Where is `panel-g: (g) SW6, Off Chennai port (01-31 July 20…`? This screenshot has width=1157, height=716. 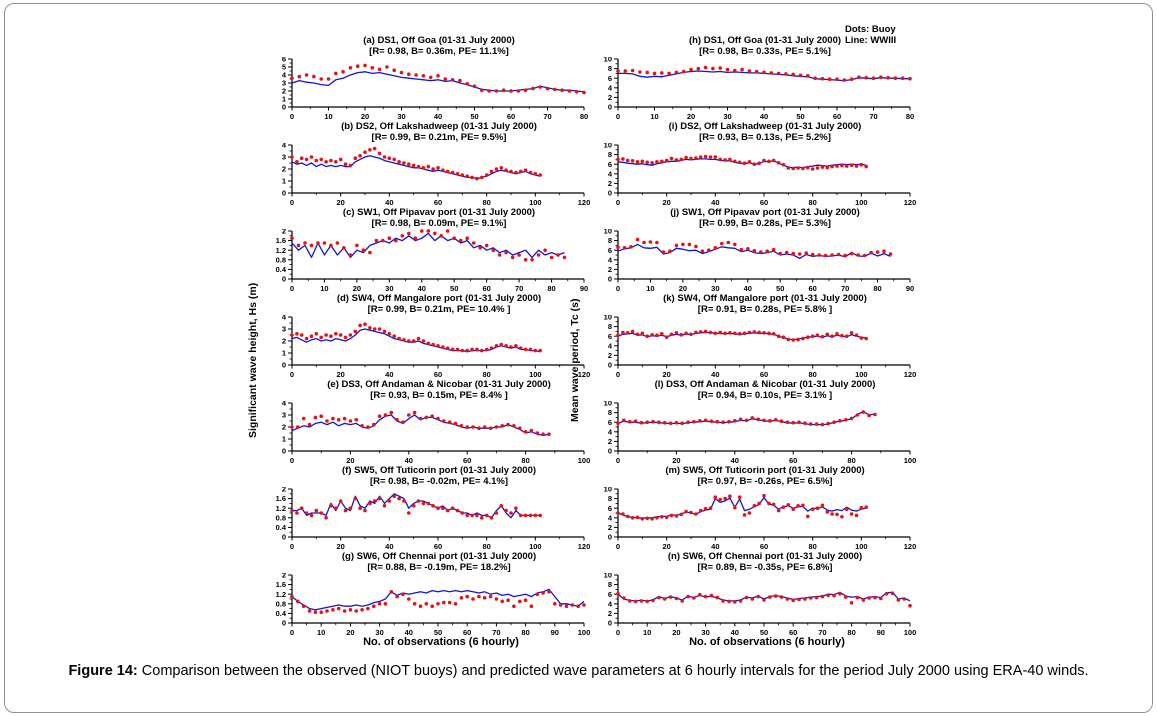 panel-g: (g) SW6, Off Chennai port (01-31 July 20… is located at coordinates (424, 594).